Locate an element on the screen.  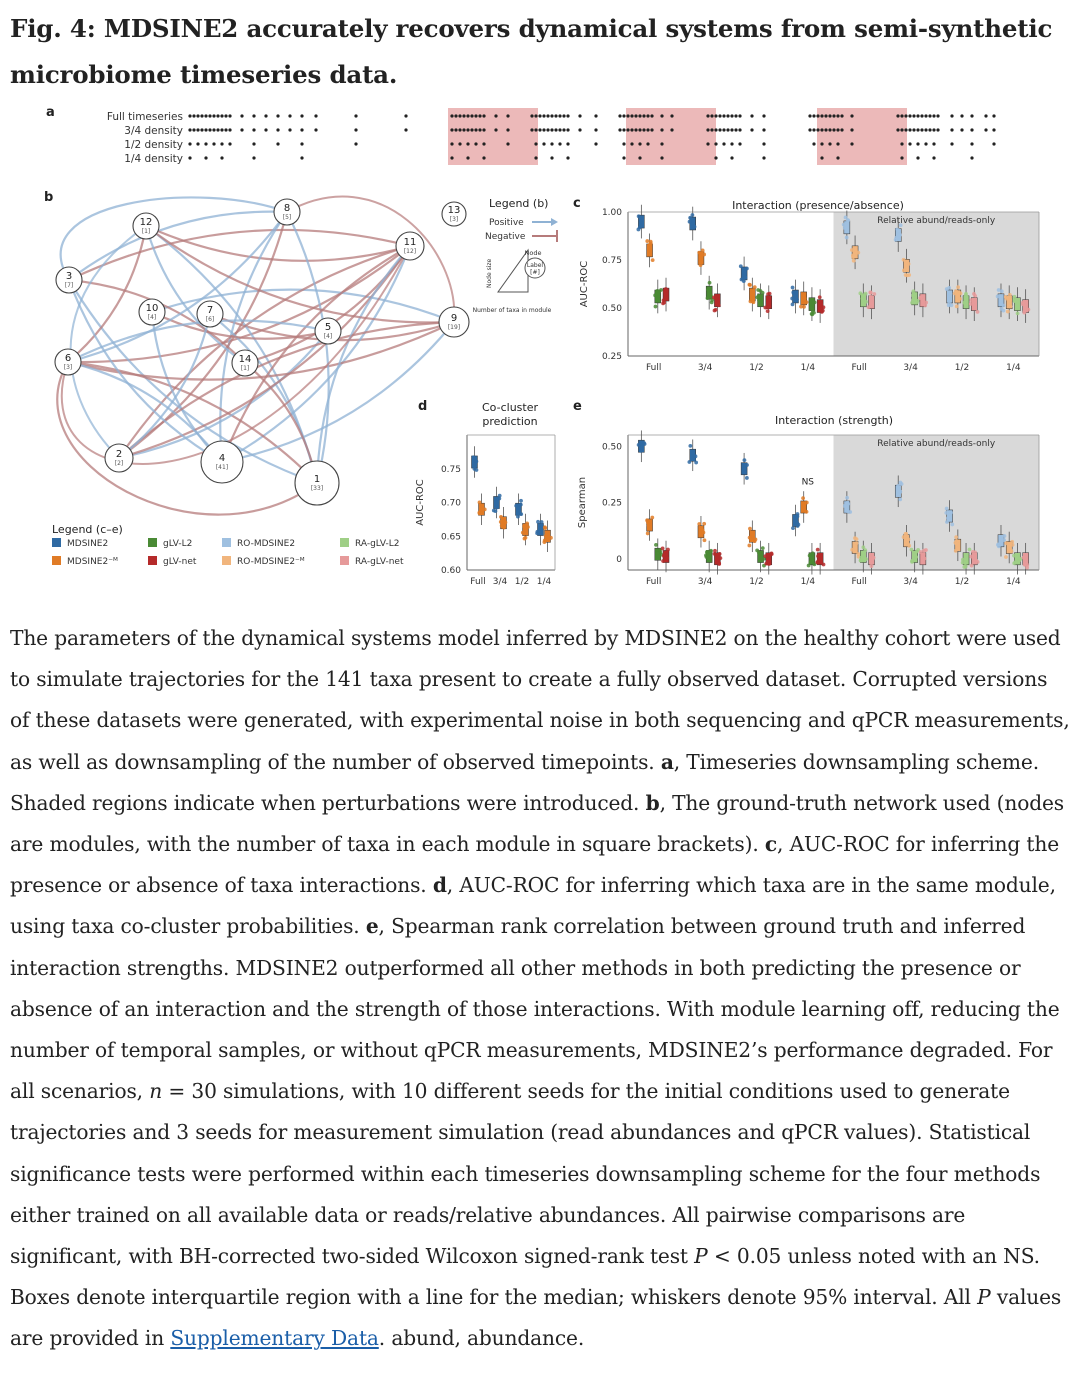
legend-node-text: Node is located at coordinates (533, 253).